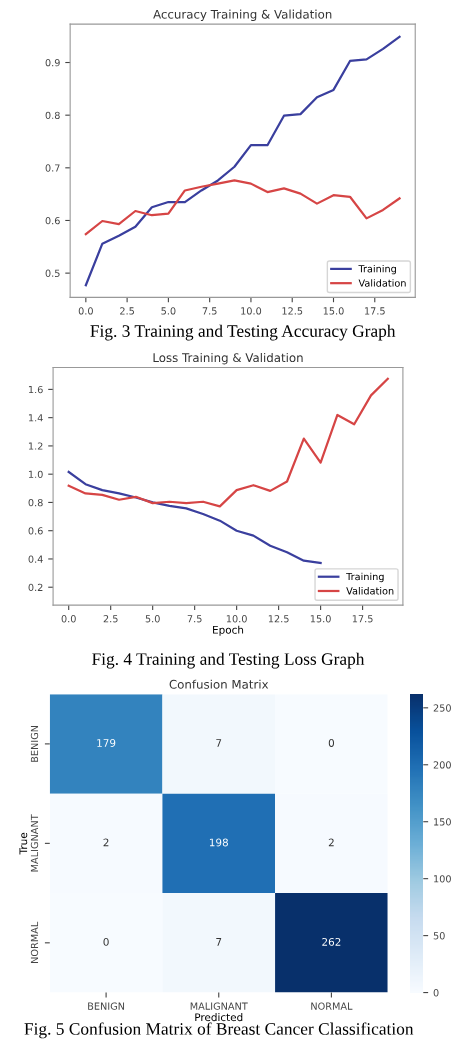 The height and width of the screenshot is (1047, 474). Describe the element at coordinates (23, 843) in the screenshot. I see `y-axis-title: True` at that location.